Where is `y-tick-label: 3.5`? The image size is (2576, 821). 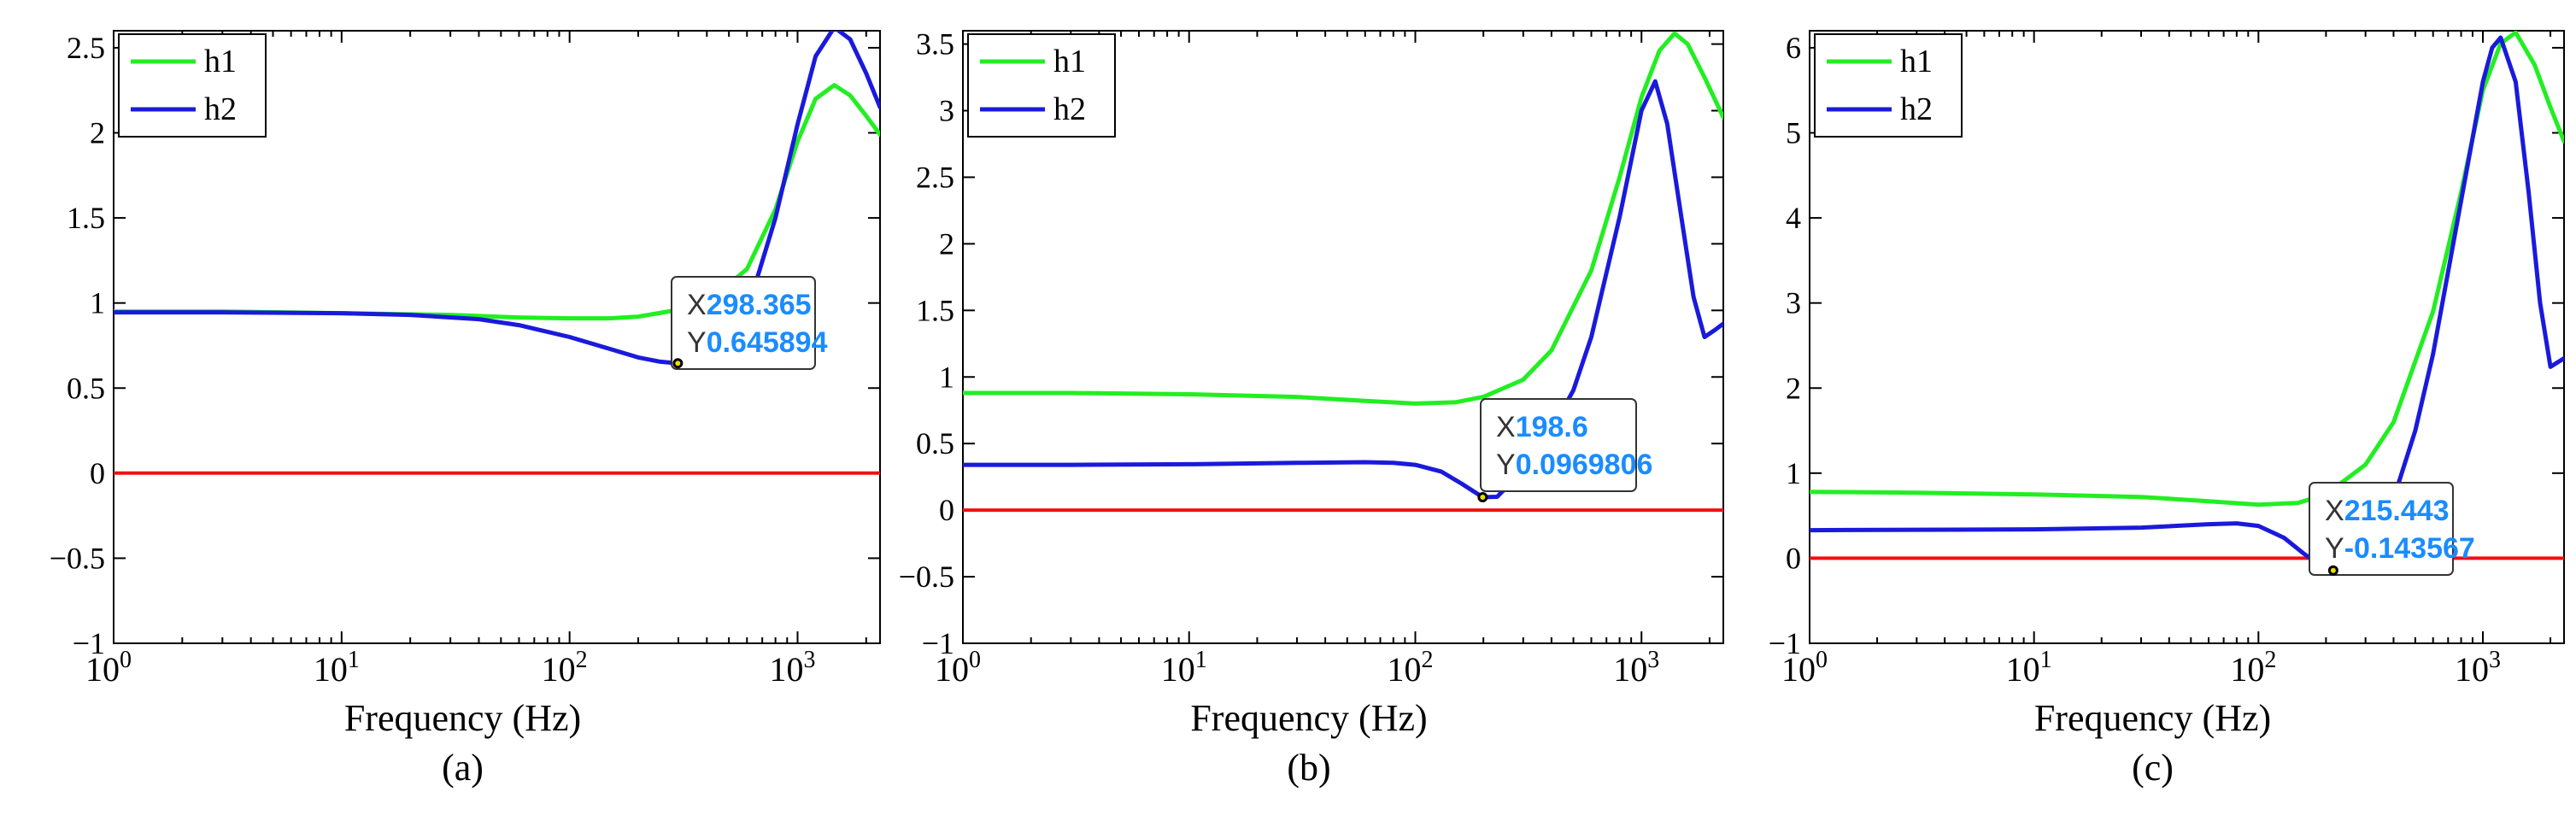 y-tick-label: 3.5 is located at coordinates (935, 45).